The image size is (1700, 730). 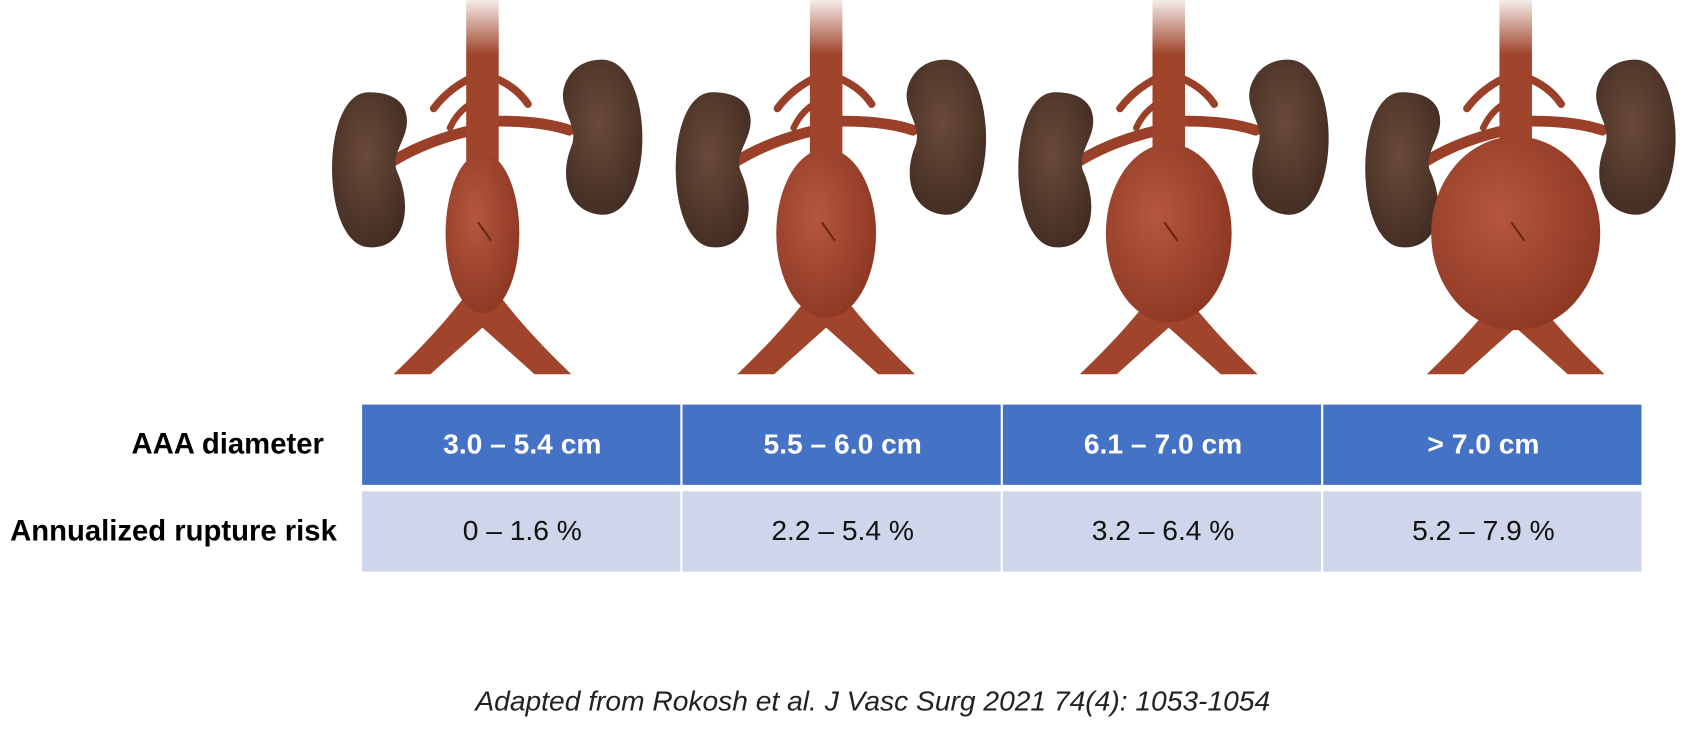 I want to click on cell-text: 5.2 – 7.9 %, so click(x=1483, y=530).